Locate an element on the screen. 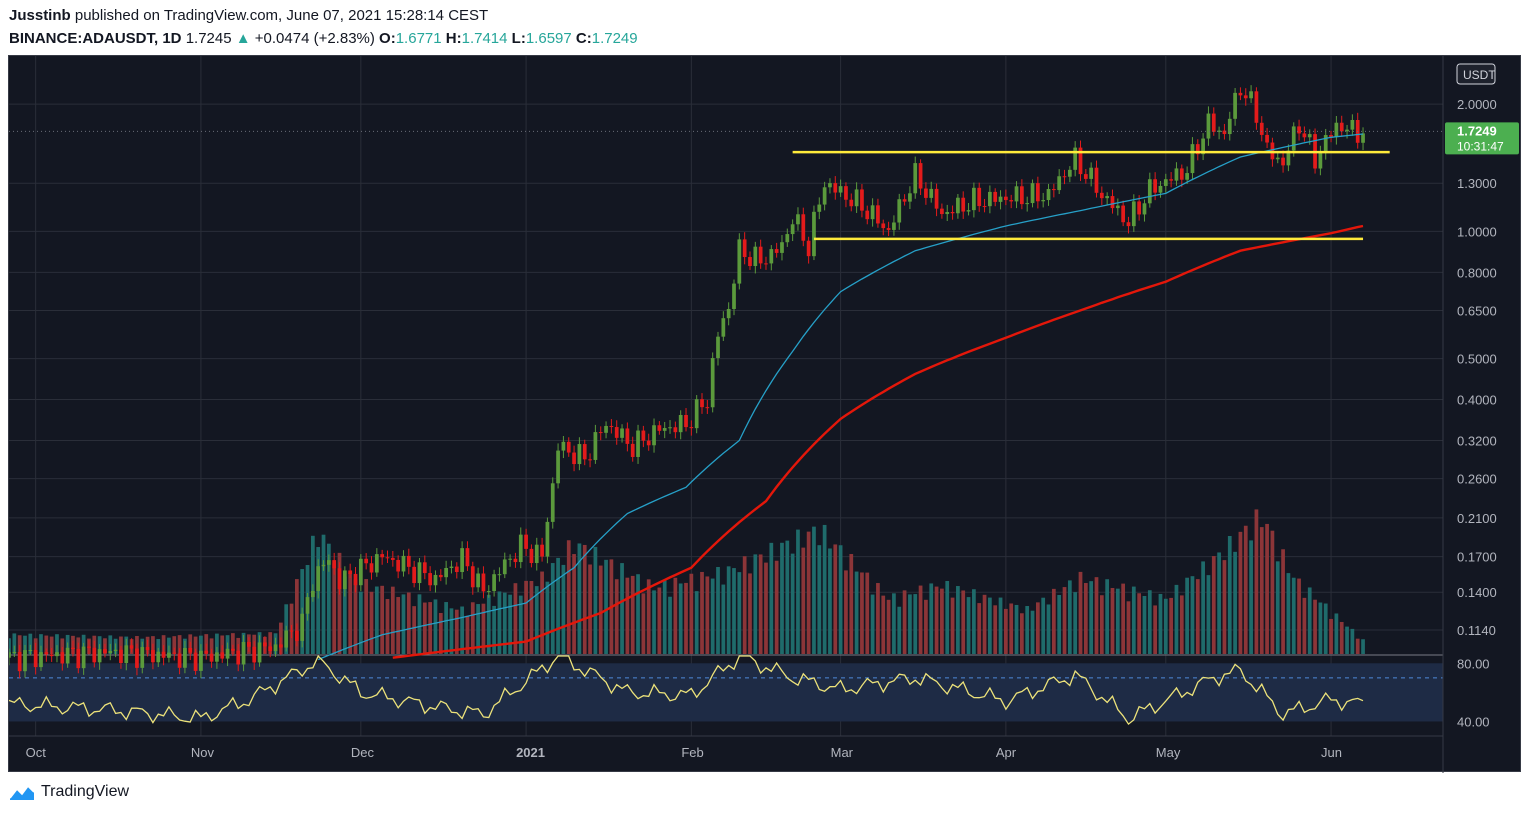 The image size is (1530, 817). price-tick-label: 0.2600 is located at coordinates (1477, 479).